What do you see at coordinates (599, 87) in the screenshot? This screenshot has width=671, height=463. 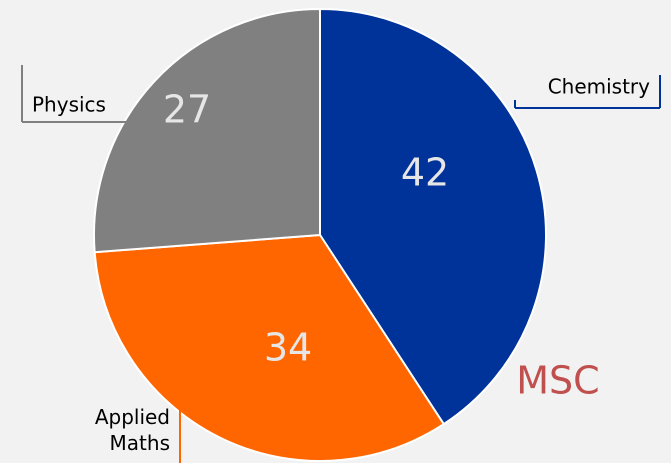 I see `category-label: Chemistry` at bounding box center [599, 87].